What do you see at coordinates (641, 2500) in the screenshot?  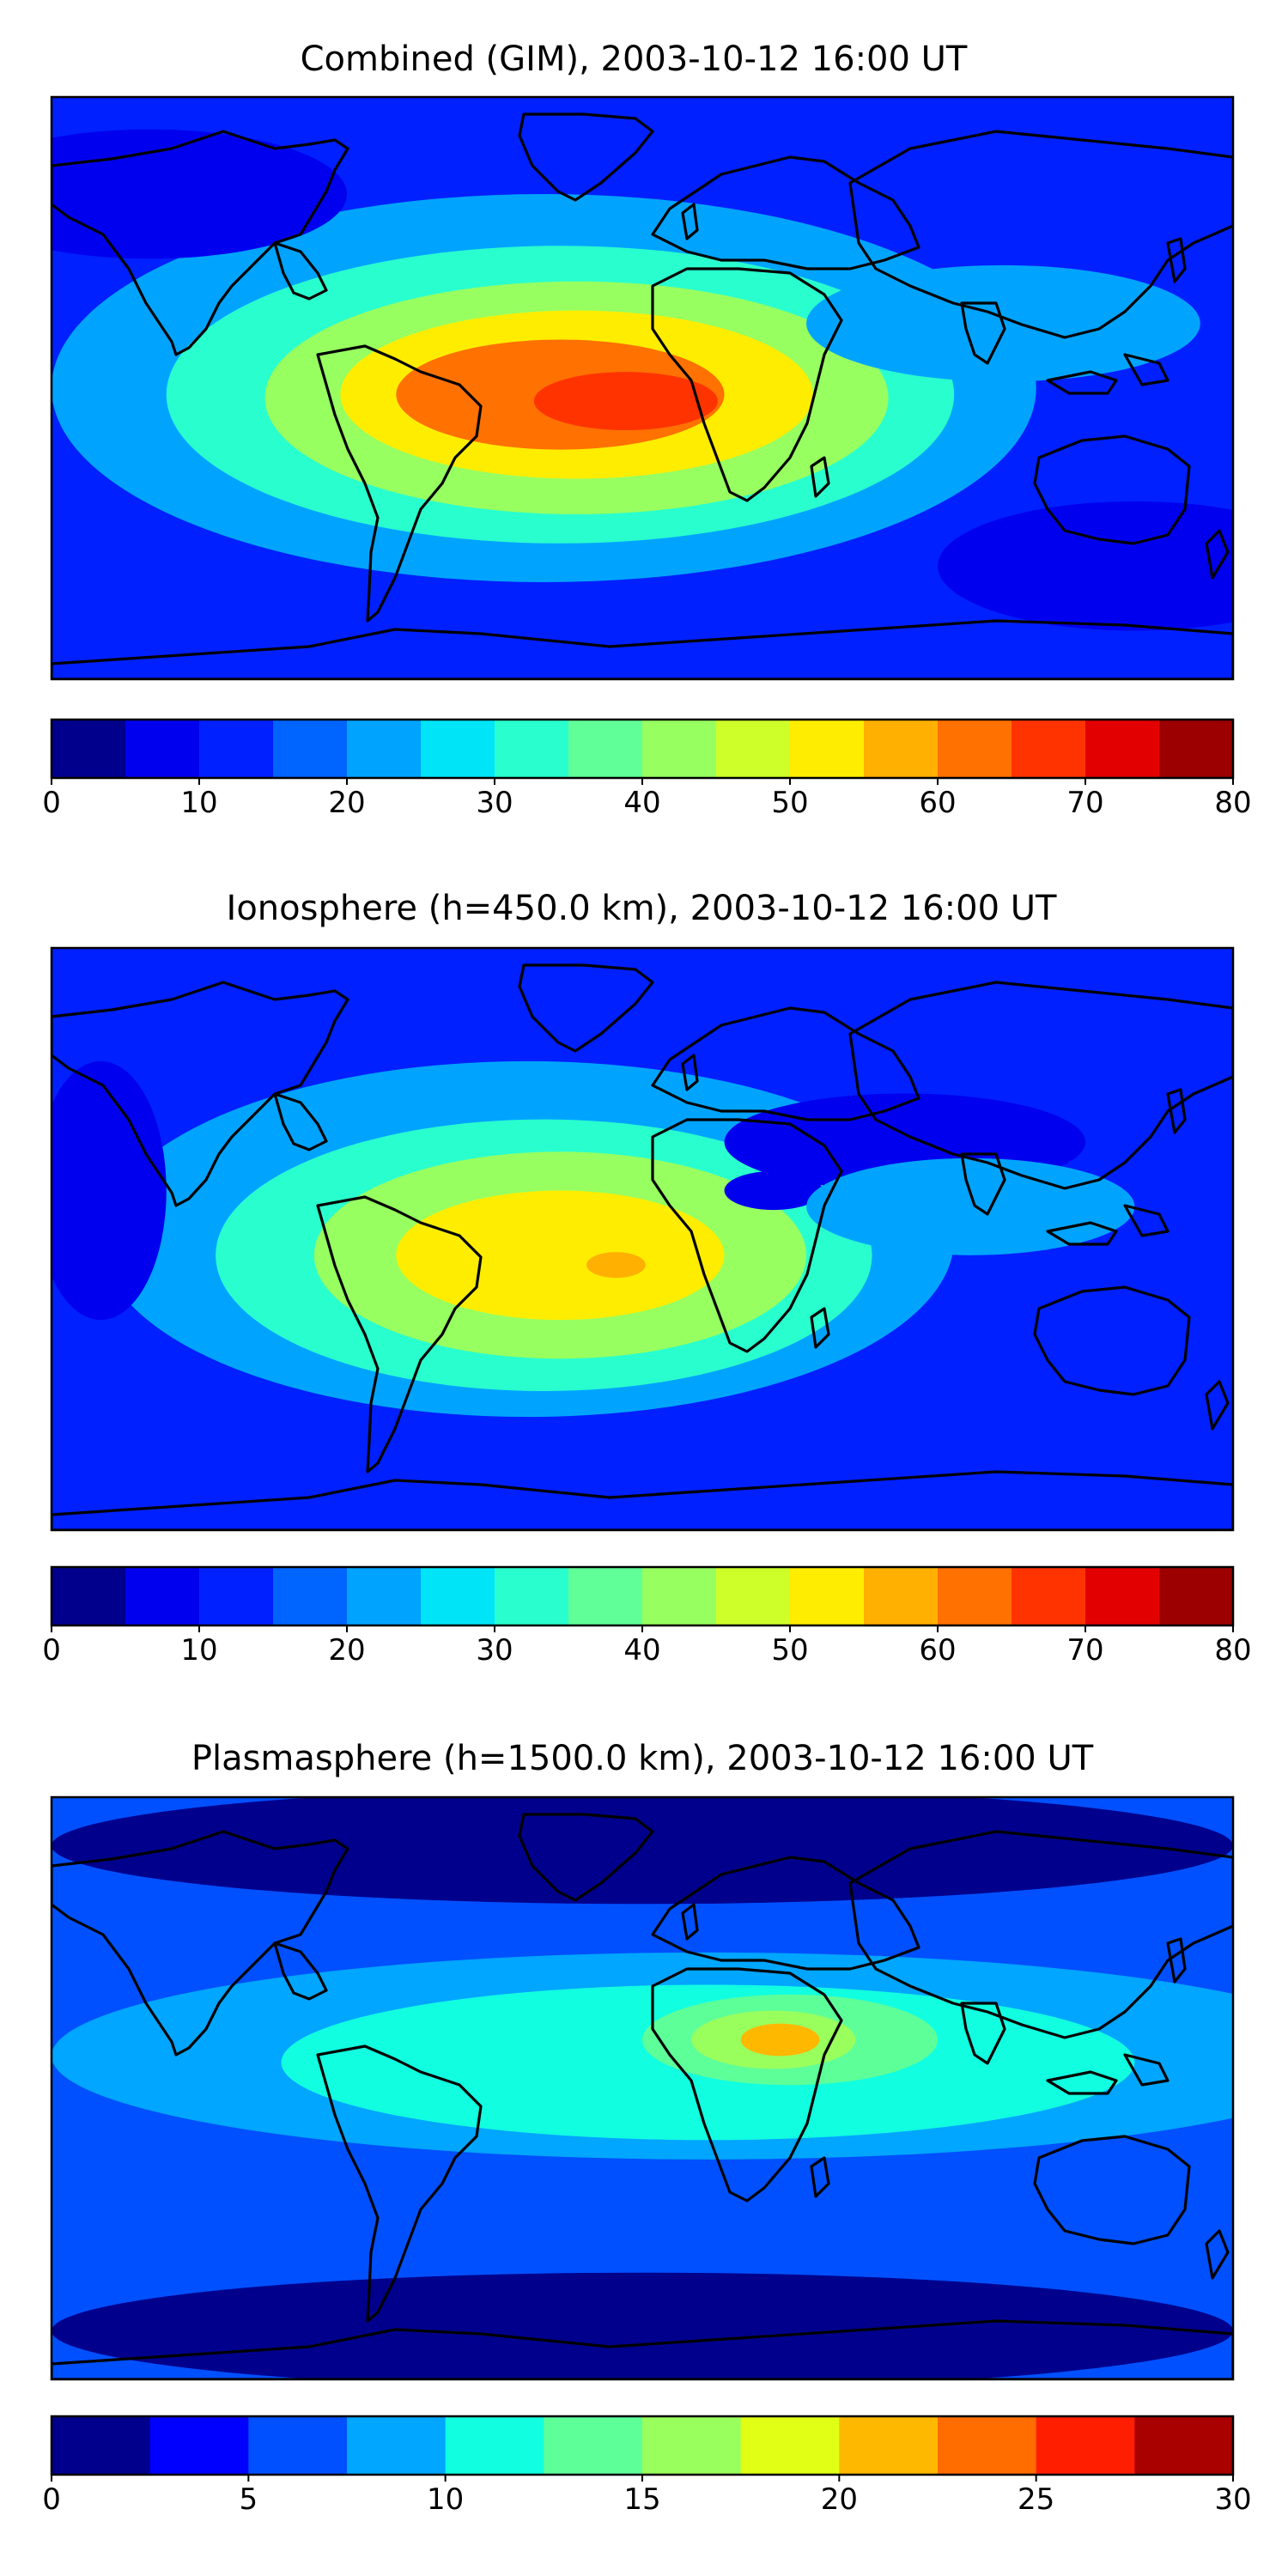 I see `colorbar-tick-label: 15` at bounding box center [641, 2500].